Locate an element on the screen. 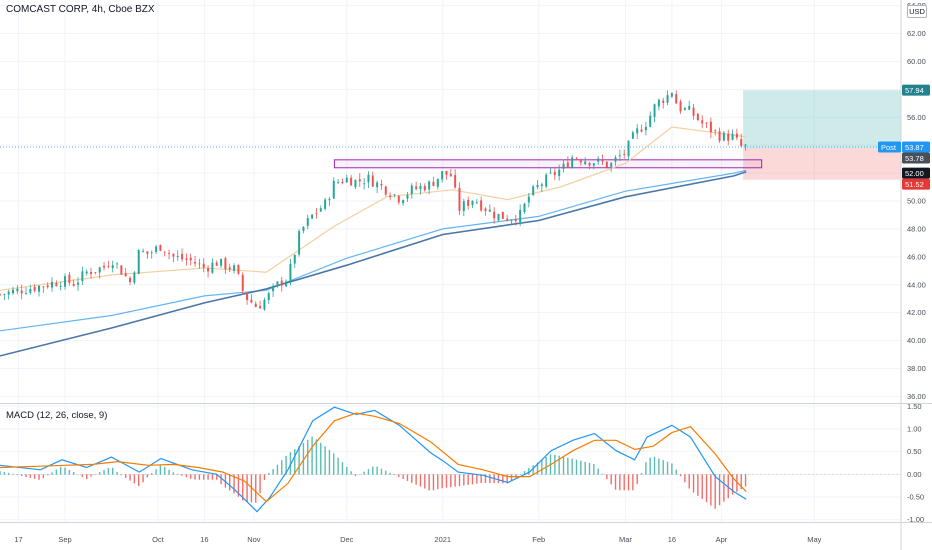 This screenshot has height=550, width=932. time-axis-label: Mar is located at coordinates (625, 539).